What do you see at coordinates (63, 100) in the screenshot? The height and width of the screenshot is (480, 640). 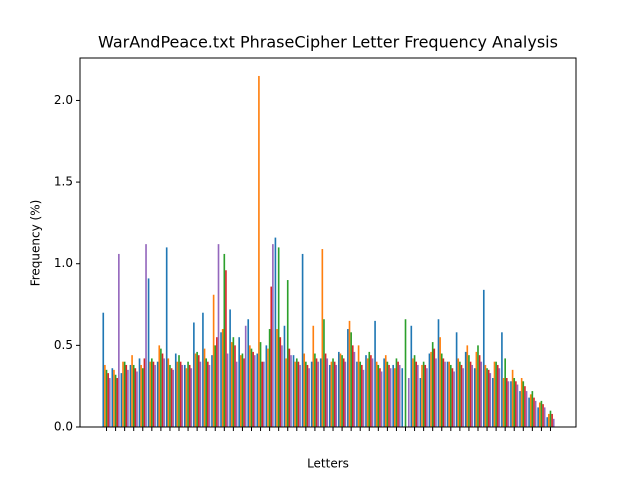 I see `y-tick-label: 2.0` at bounding box center [63, 100].